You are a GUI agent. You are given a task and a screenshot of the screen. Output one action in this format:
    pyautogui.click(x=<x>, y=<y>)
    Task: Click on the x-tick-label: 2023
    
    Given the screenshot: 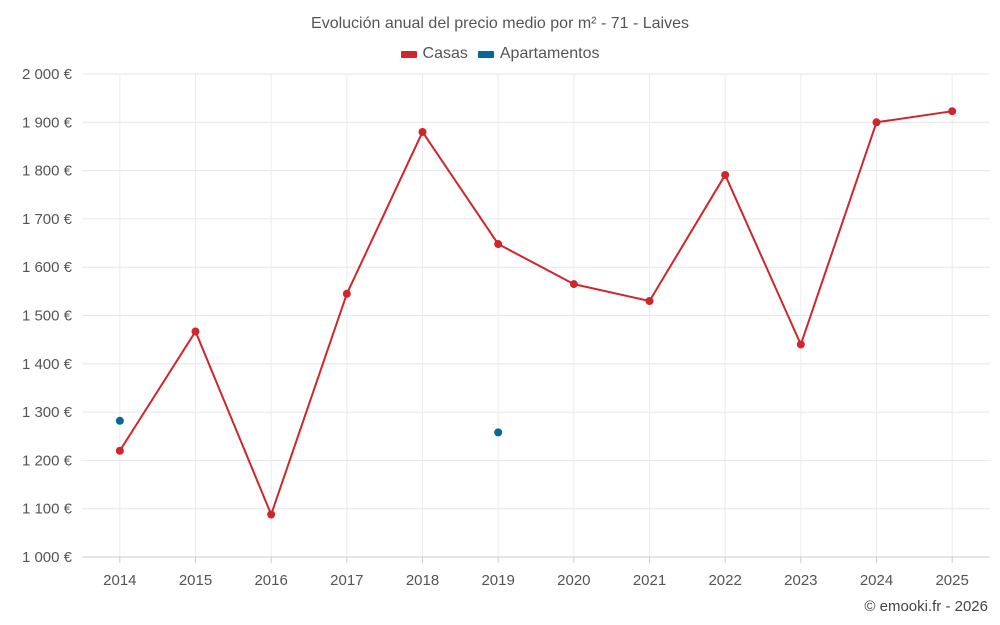 What is the action you would take?
    pyautogui.click(x=800, y=580)
    